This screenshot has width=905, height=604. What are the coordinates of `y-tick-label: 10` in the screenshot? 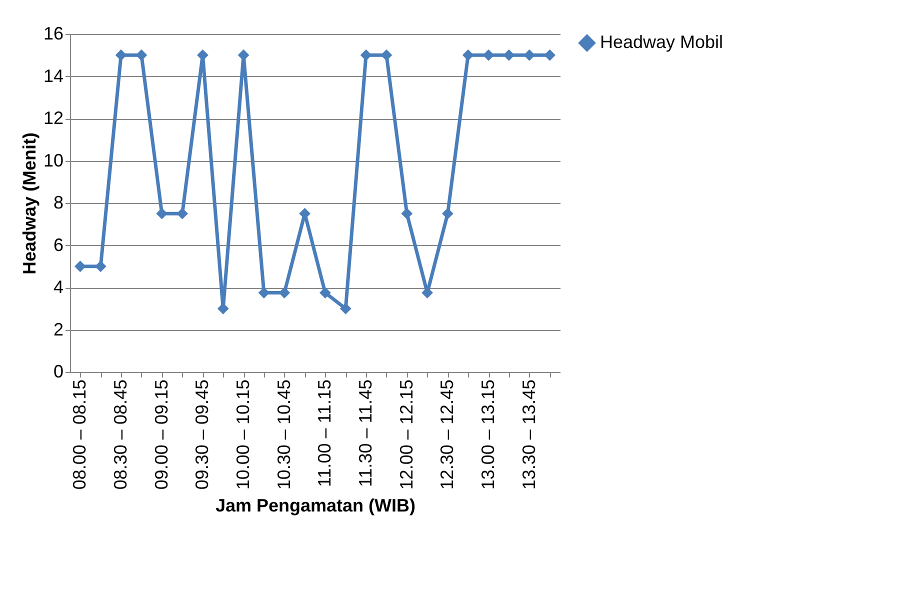 It's located at (53, 160).